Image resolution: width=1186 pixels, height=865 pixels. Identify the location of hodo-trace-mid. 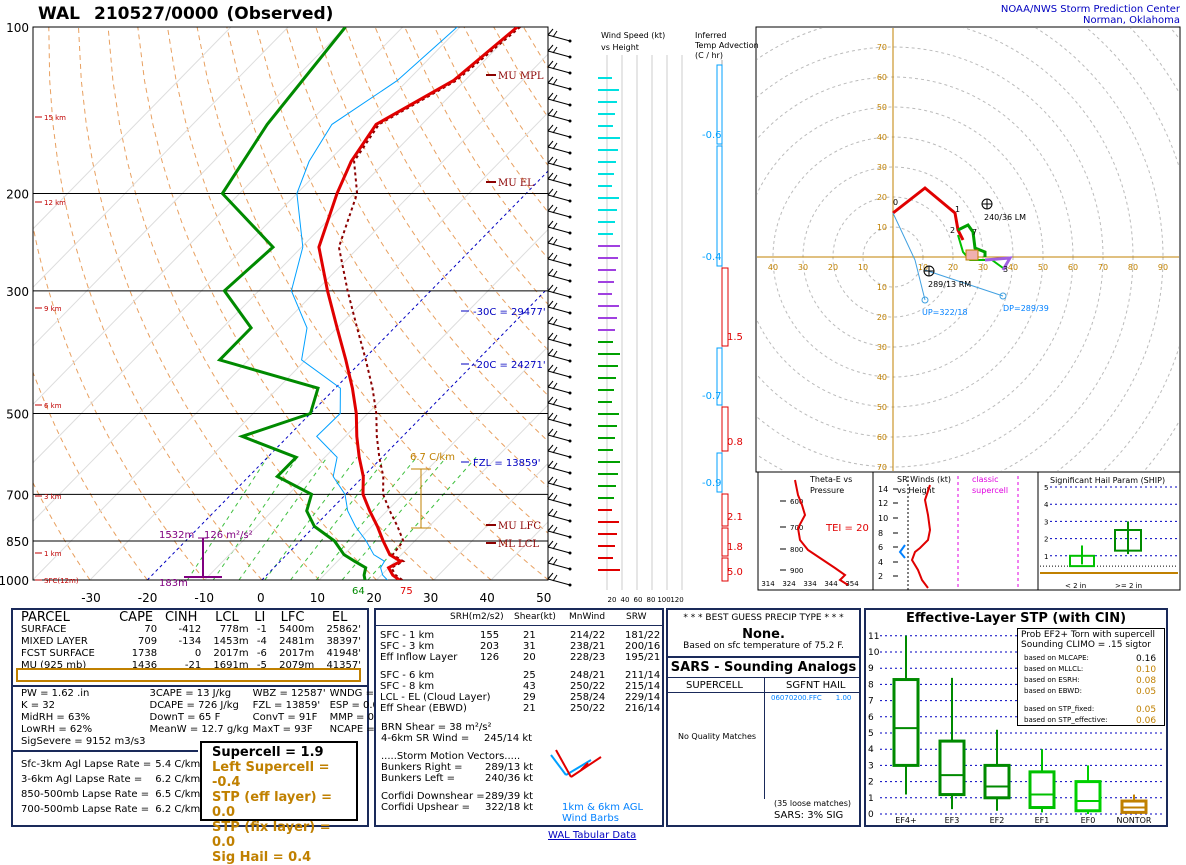
(972, 240).